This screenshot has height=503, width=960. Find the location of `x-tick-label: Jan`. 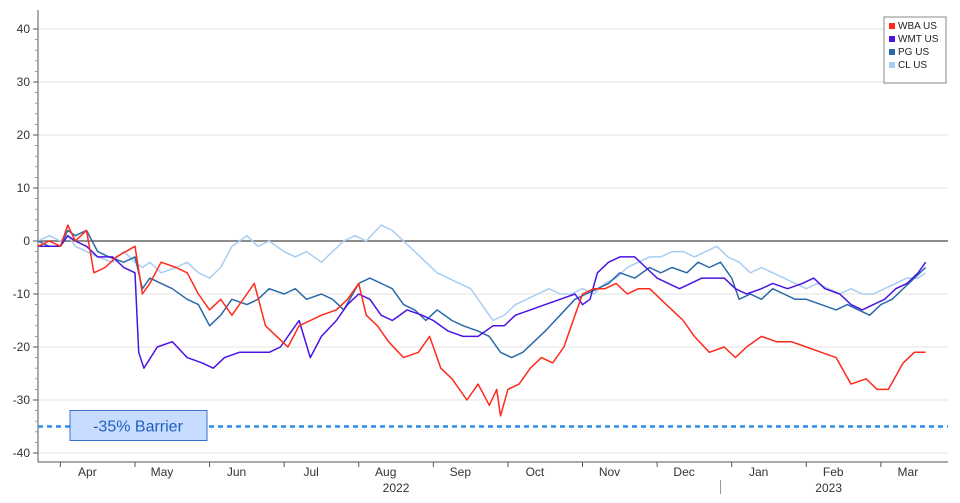

x-tick-label: Jan is located at coordinates (758, 472).